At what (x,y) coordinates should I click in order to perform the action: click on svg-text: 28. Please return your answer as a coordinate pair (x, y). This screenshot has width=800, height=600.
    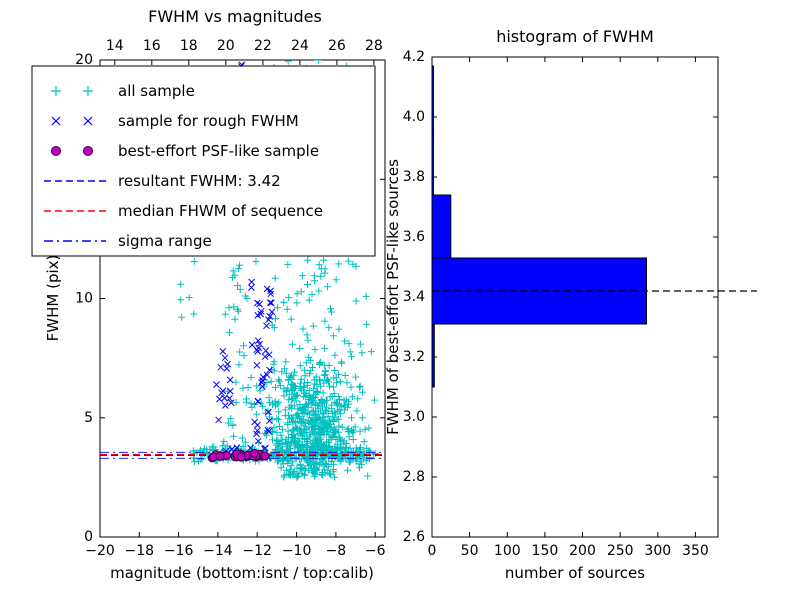
    Looking at the image, I should click on (374, 46).